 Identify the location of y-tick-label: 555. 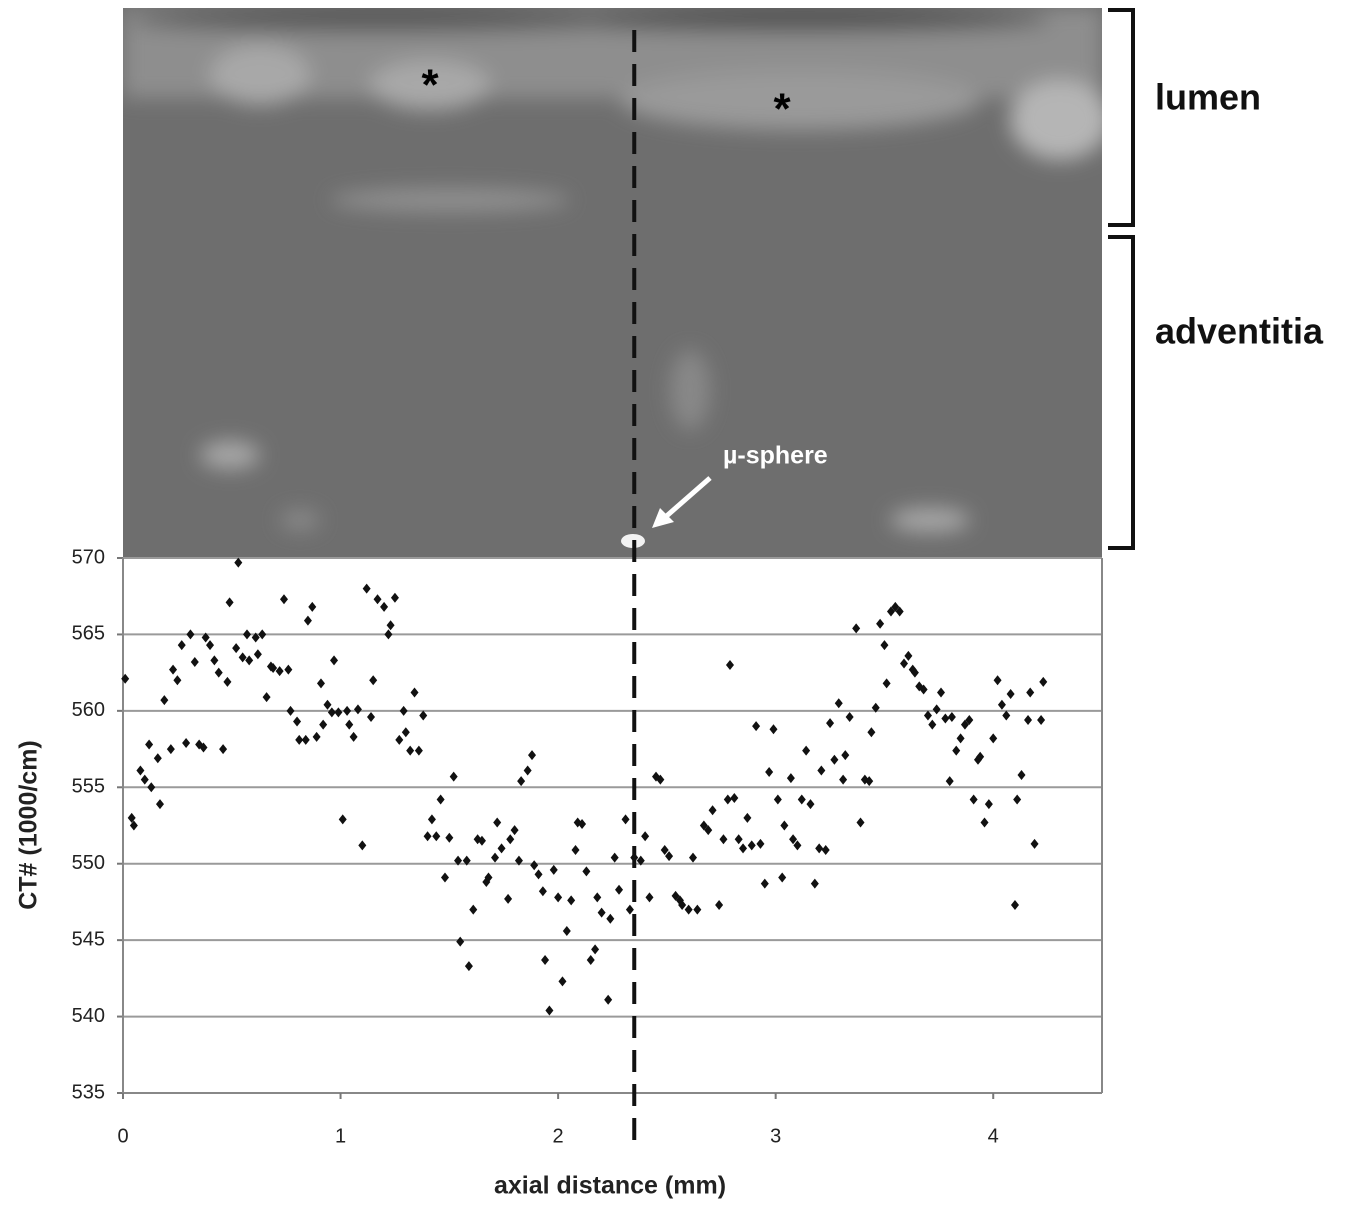
(88, 787).